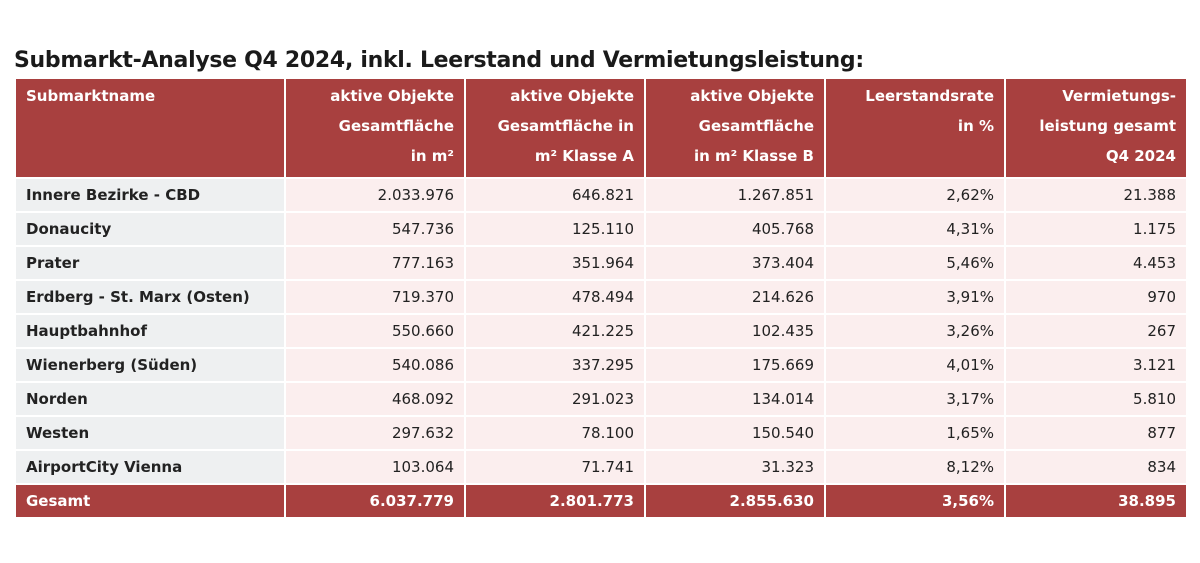 The height and width of the screenshot is (563, 1200). What do you see at coordinates (1096, 399) in the screenshot?
I see `cell: 5.810` at bounding box center [1096, 399].